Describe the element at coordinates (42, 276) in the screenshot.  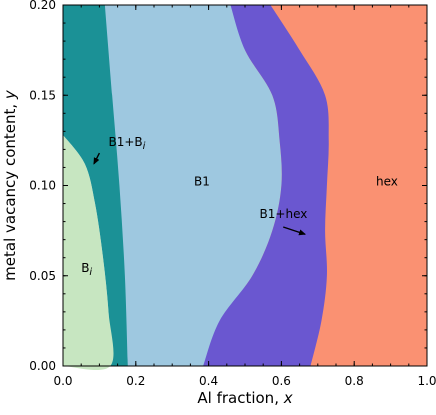
I see `y-tick-label: 0.05` at that location.